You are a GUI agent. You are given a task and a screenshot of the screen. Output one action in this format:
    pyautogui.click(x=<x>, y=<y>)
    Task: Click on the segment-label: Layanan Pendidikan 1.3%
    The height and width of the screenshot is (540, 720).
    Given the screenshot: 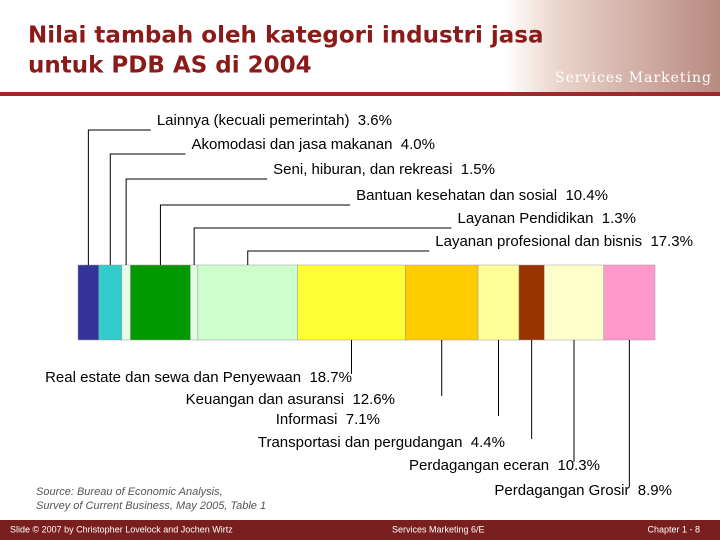 What is the action you would take?
    pyautogui.click(x=547, y=218)
    